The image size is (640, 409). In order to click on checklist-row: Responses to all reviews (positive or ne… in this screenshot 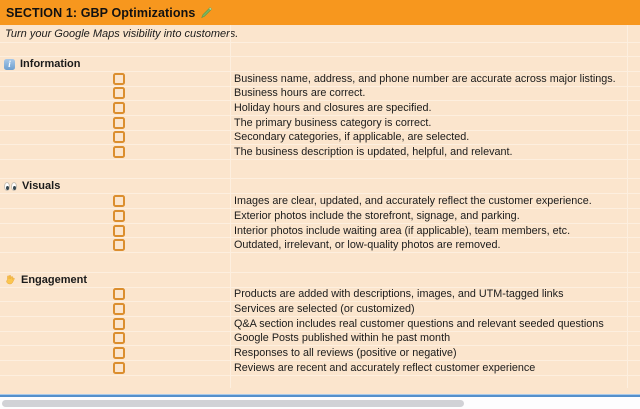, I will do `click(320, 353)`.